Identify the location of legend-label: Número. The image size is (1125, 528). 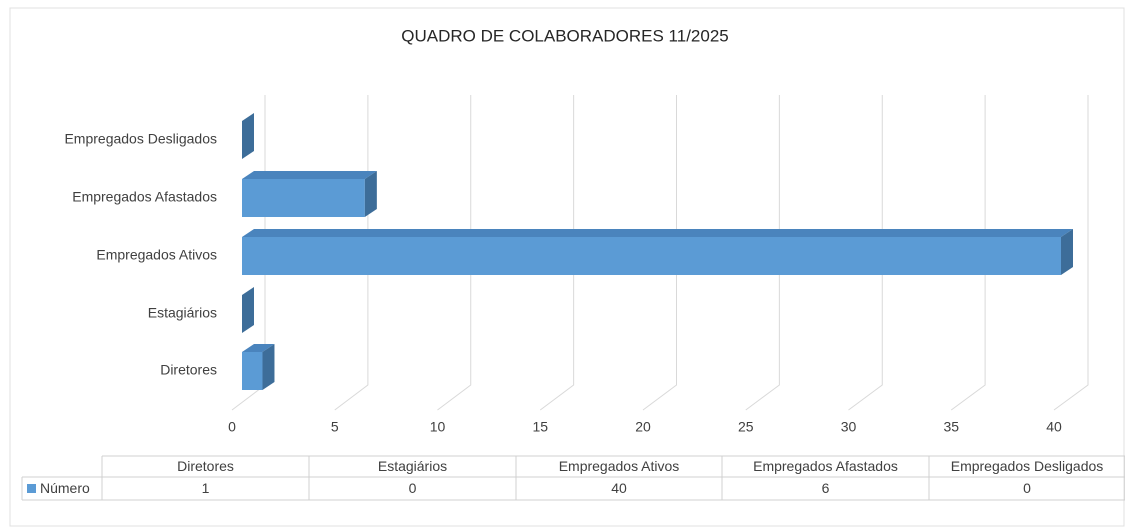
(65, 488).